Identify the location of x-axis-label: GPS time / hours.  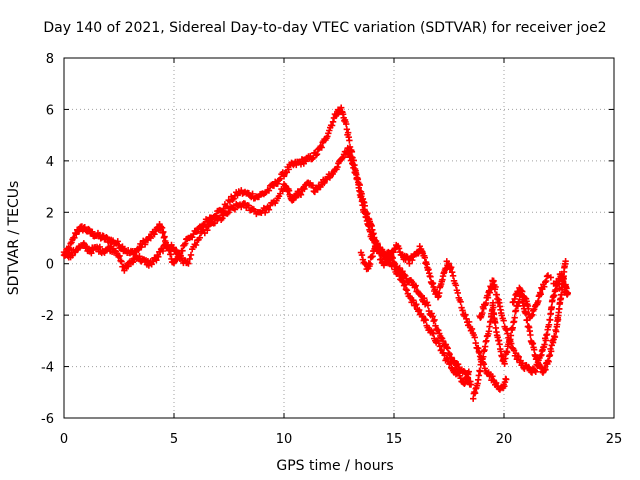
(334, 466).